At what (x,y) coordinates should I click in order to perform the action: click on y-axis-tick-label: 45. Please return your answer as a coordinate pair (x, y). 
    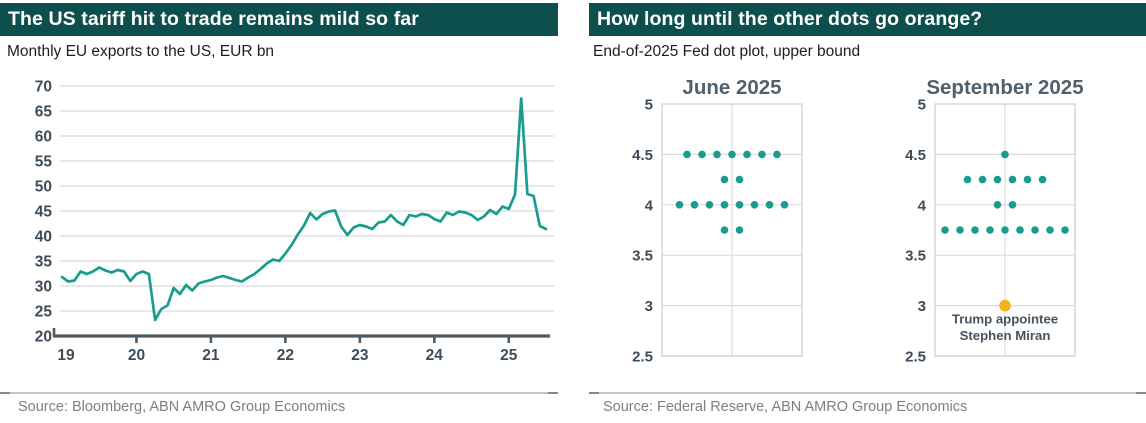
    Looking at the image, I should click on (44, 212).